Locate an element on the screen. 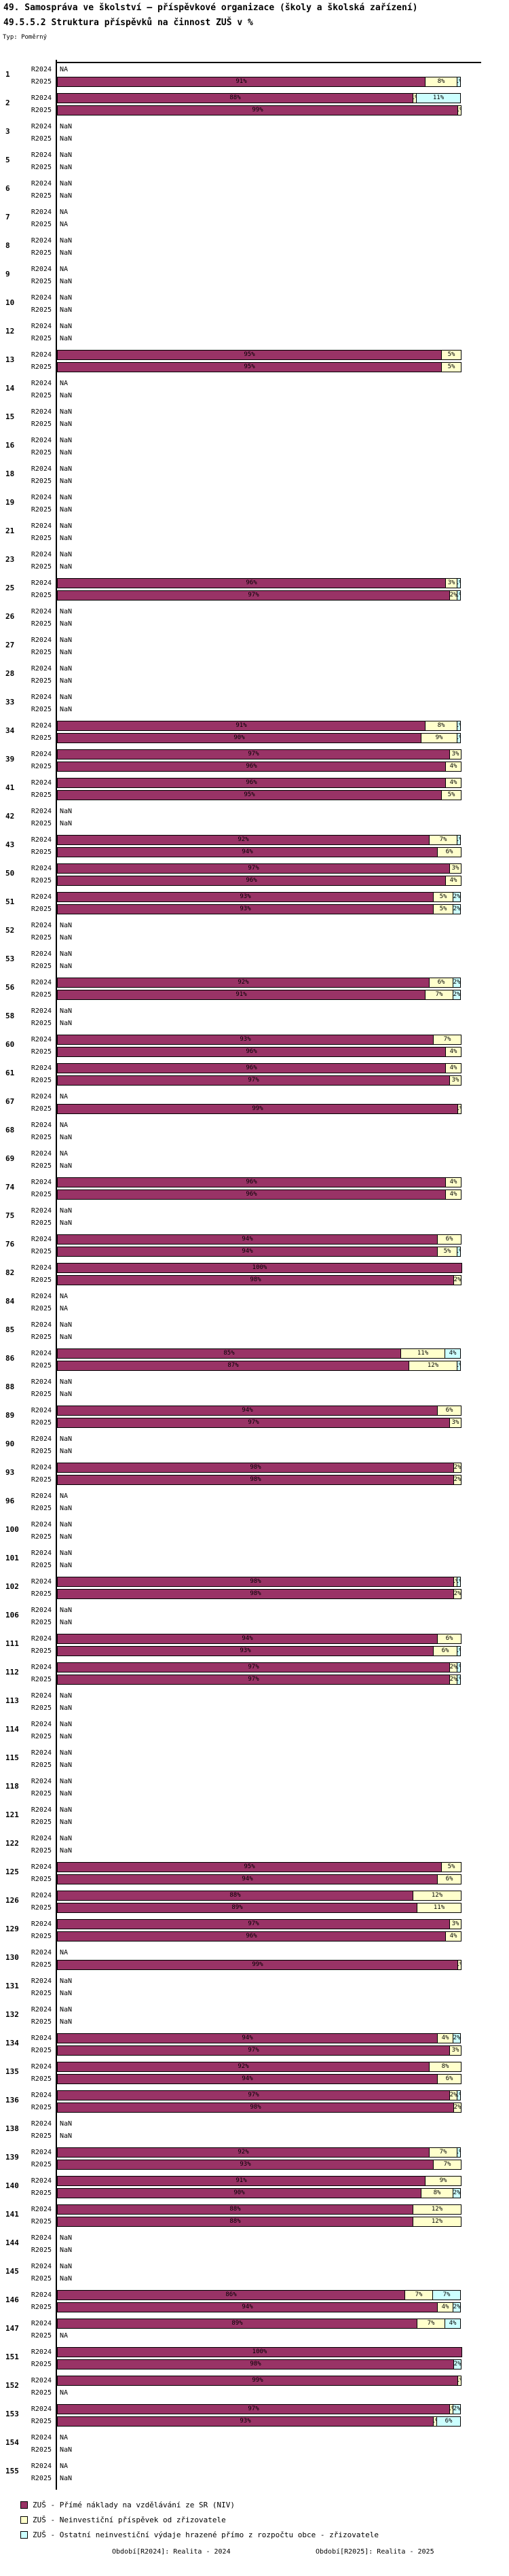 The width and height of the screenshot is (509, 2576). row-number: 115 is located at coordinates (12, 1758).